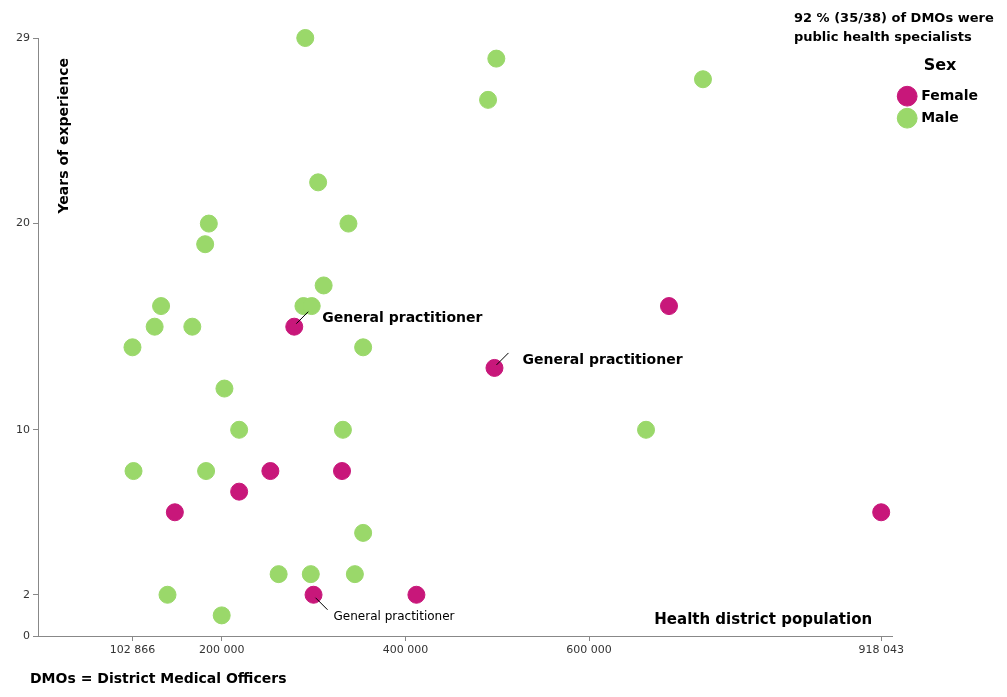 This screenshot has height=697, width=1007. Describe the element at coordinates (950, 94) in the screenshot. I see `legend-label: Female` at that location.